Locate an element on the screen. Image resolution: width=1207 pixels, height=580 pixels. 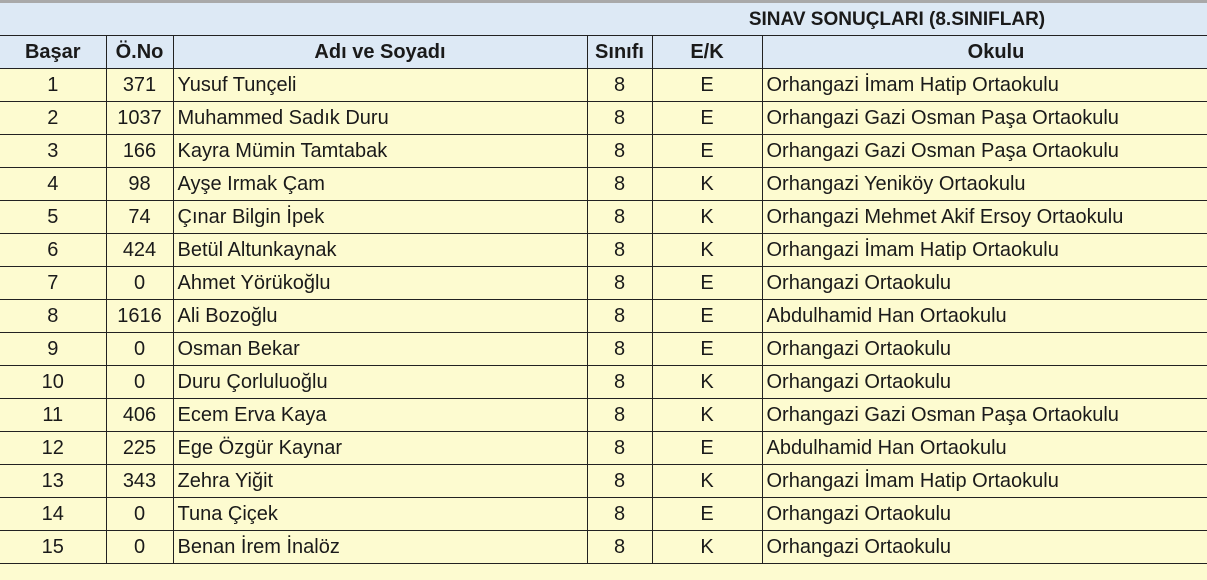
rank-cell: 9 is located at coordinates (53, 349).